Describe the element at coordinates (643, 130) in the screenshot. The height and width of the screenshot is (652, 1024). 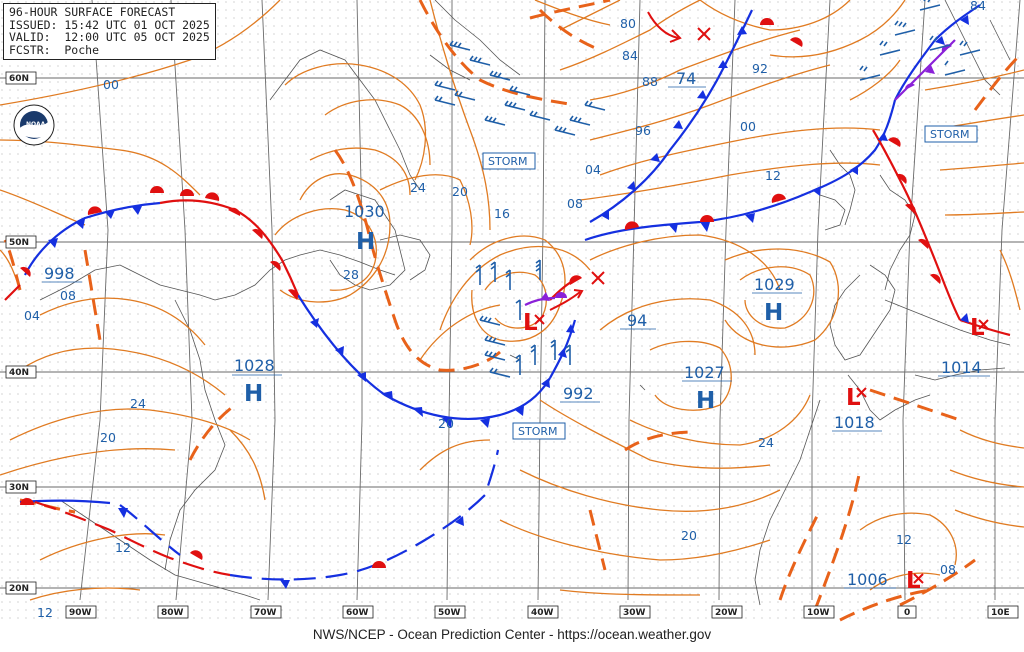
I see `isobar-label: 96` at that location.